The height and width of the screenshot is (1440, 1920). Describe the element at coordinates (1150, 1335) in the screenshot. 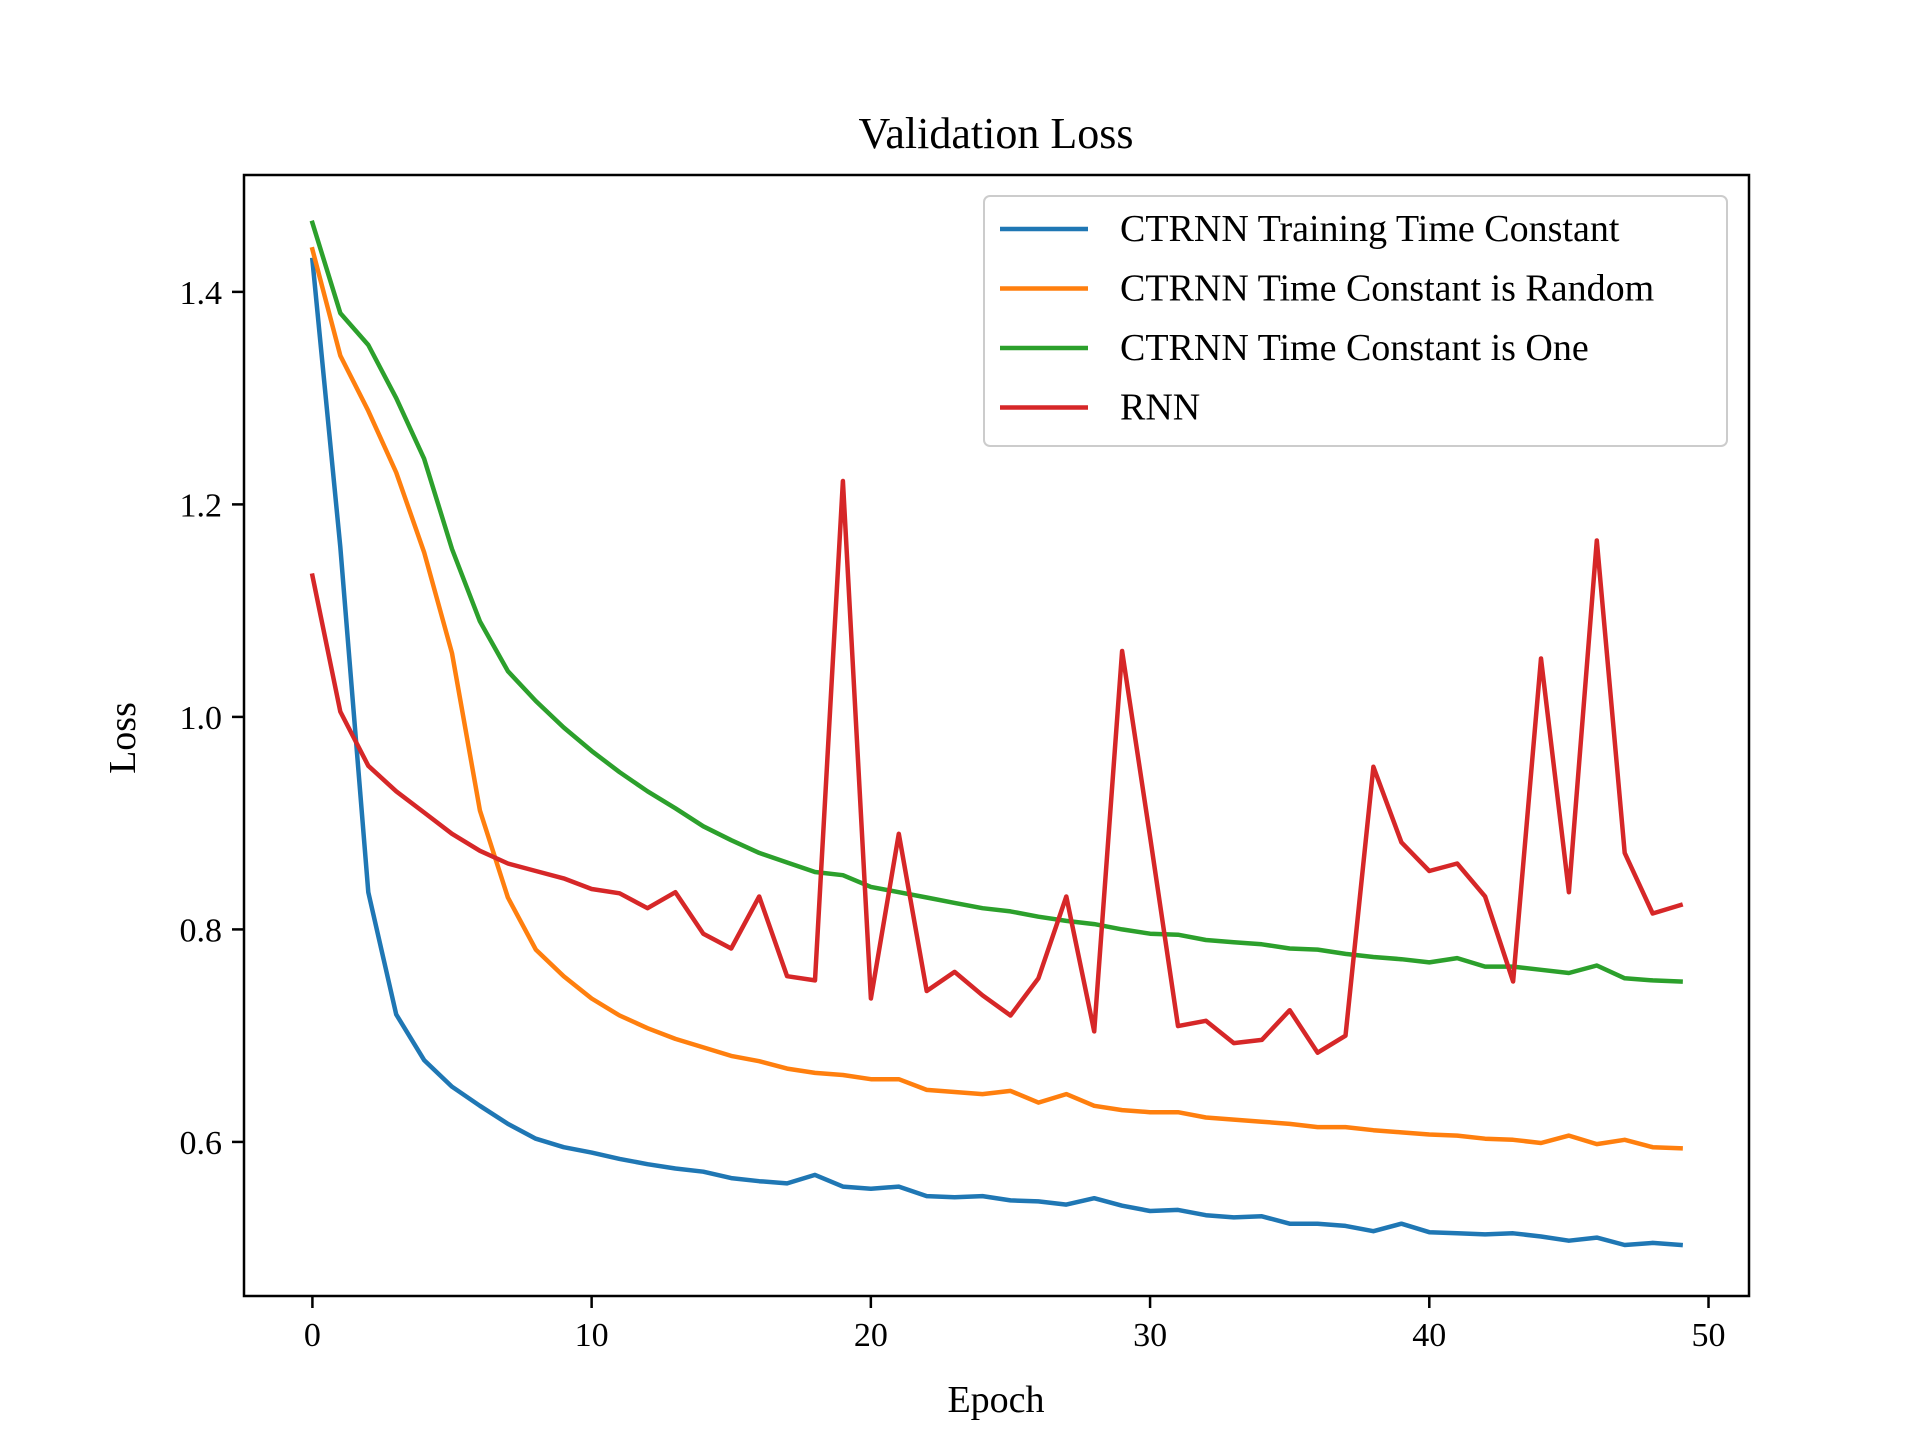

I see `x-tick-label: 30` at that location.